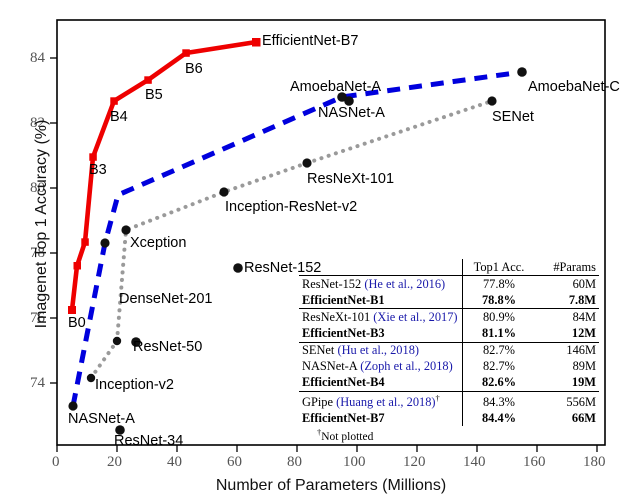 The image size is (626, 502). I want to click on label-senet: SENet, so click(513, 117).